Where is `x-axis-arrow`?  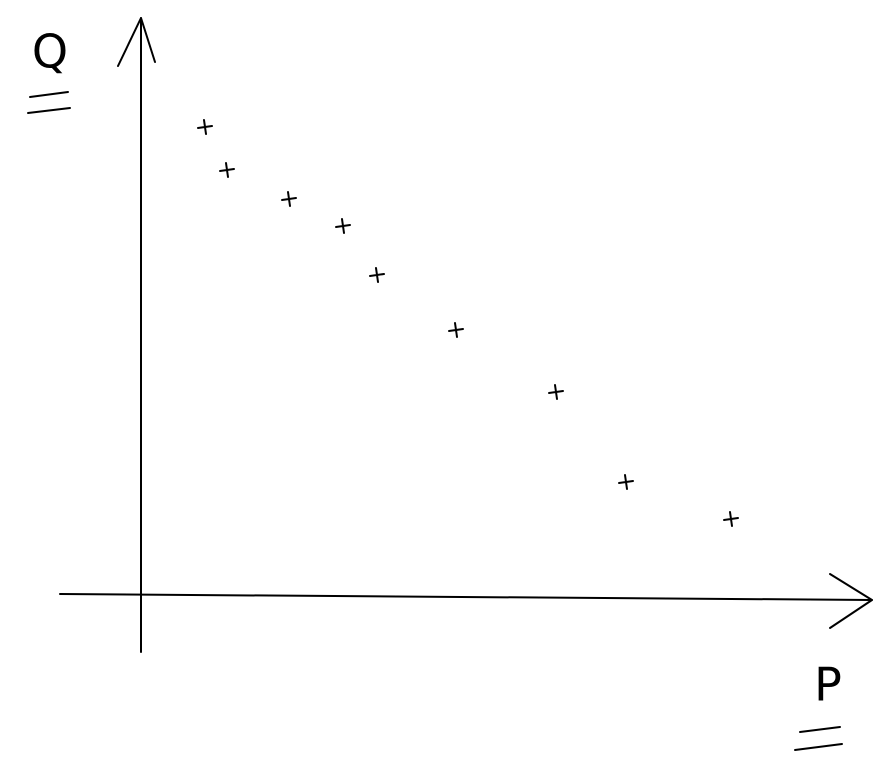
x-axis-arrow is located at coordinates (851, 601).